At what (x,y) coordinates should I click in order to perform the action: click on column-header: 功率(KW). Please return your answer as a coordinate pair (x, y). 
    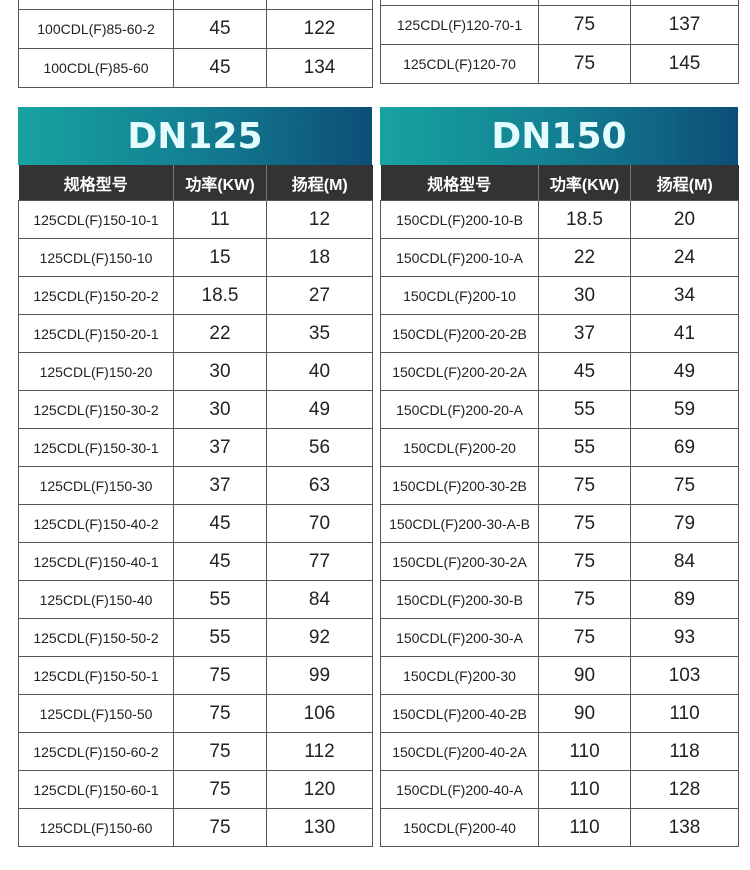
    Looking at the image, I should click on (220, 183).